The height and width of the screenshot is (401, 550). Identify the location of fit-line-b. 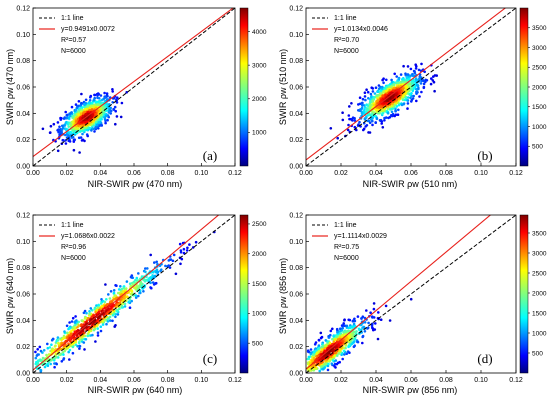
(406, 84).